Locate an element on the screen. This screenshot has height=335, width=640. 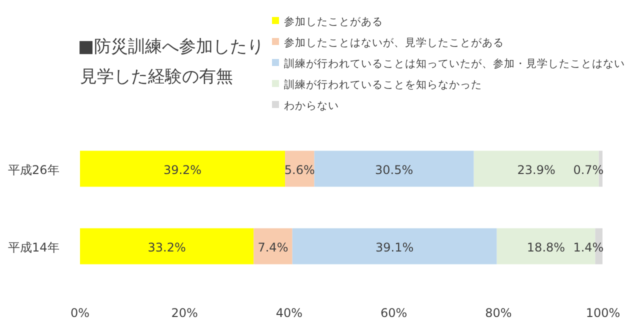
data-label: 39.2% is located at coordinates (182, 169).